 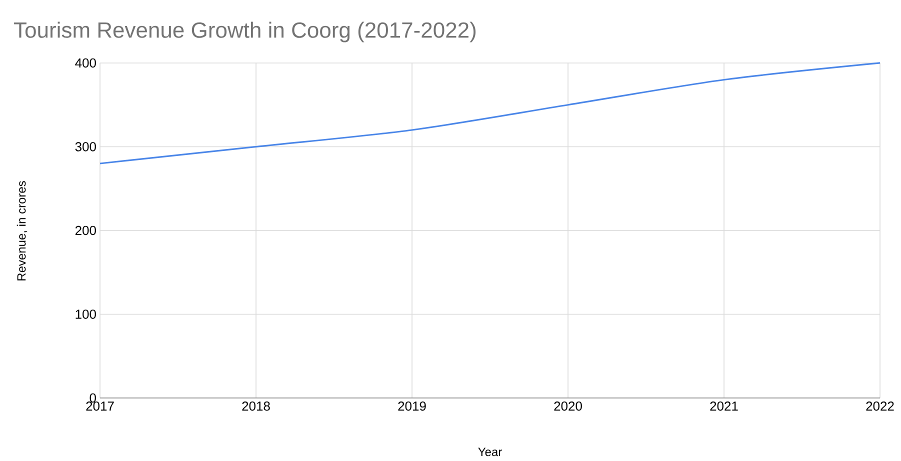 I want to click on x-tick-label: 2021, so click(x=724, y=406).